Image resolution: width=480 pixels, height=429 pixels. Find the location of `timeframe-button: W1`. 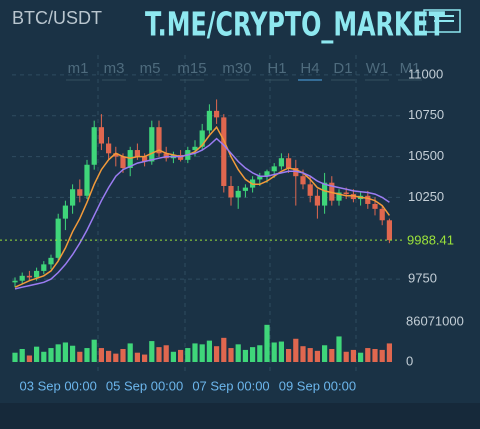

timeframe-button: W1 is located at coordinates (377, 68).